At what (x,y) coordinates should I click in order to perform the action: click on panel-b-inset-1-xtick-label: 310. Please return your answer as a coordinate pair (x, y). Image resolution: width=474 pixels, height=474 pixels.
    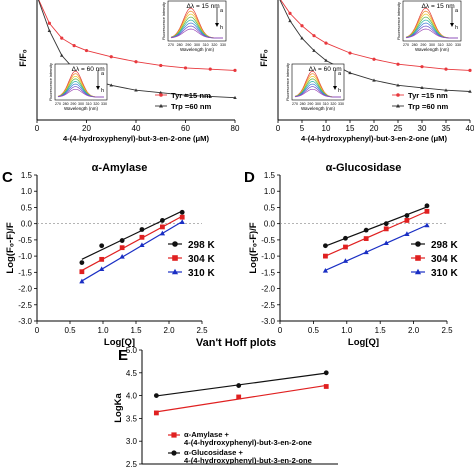
    Looking at the image, I should click on (441, 45).